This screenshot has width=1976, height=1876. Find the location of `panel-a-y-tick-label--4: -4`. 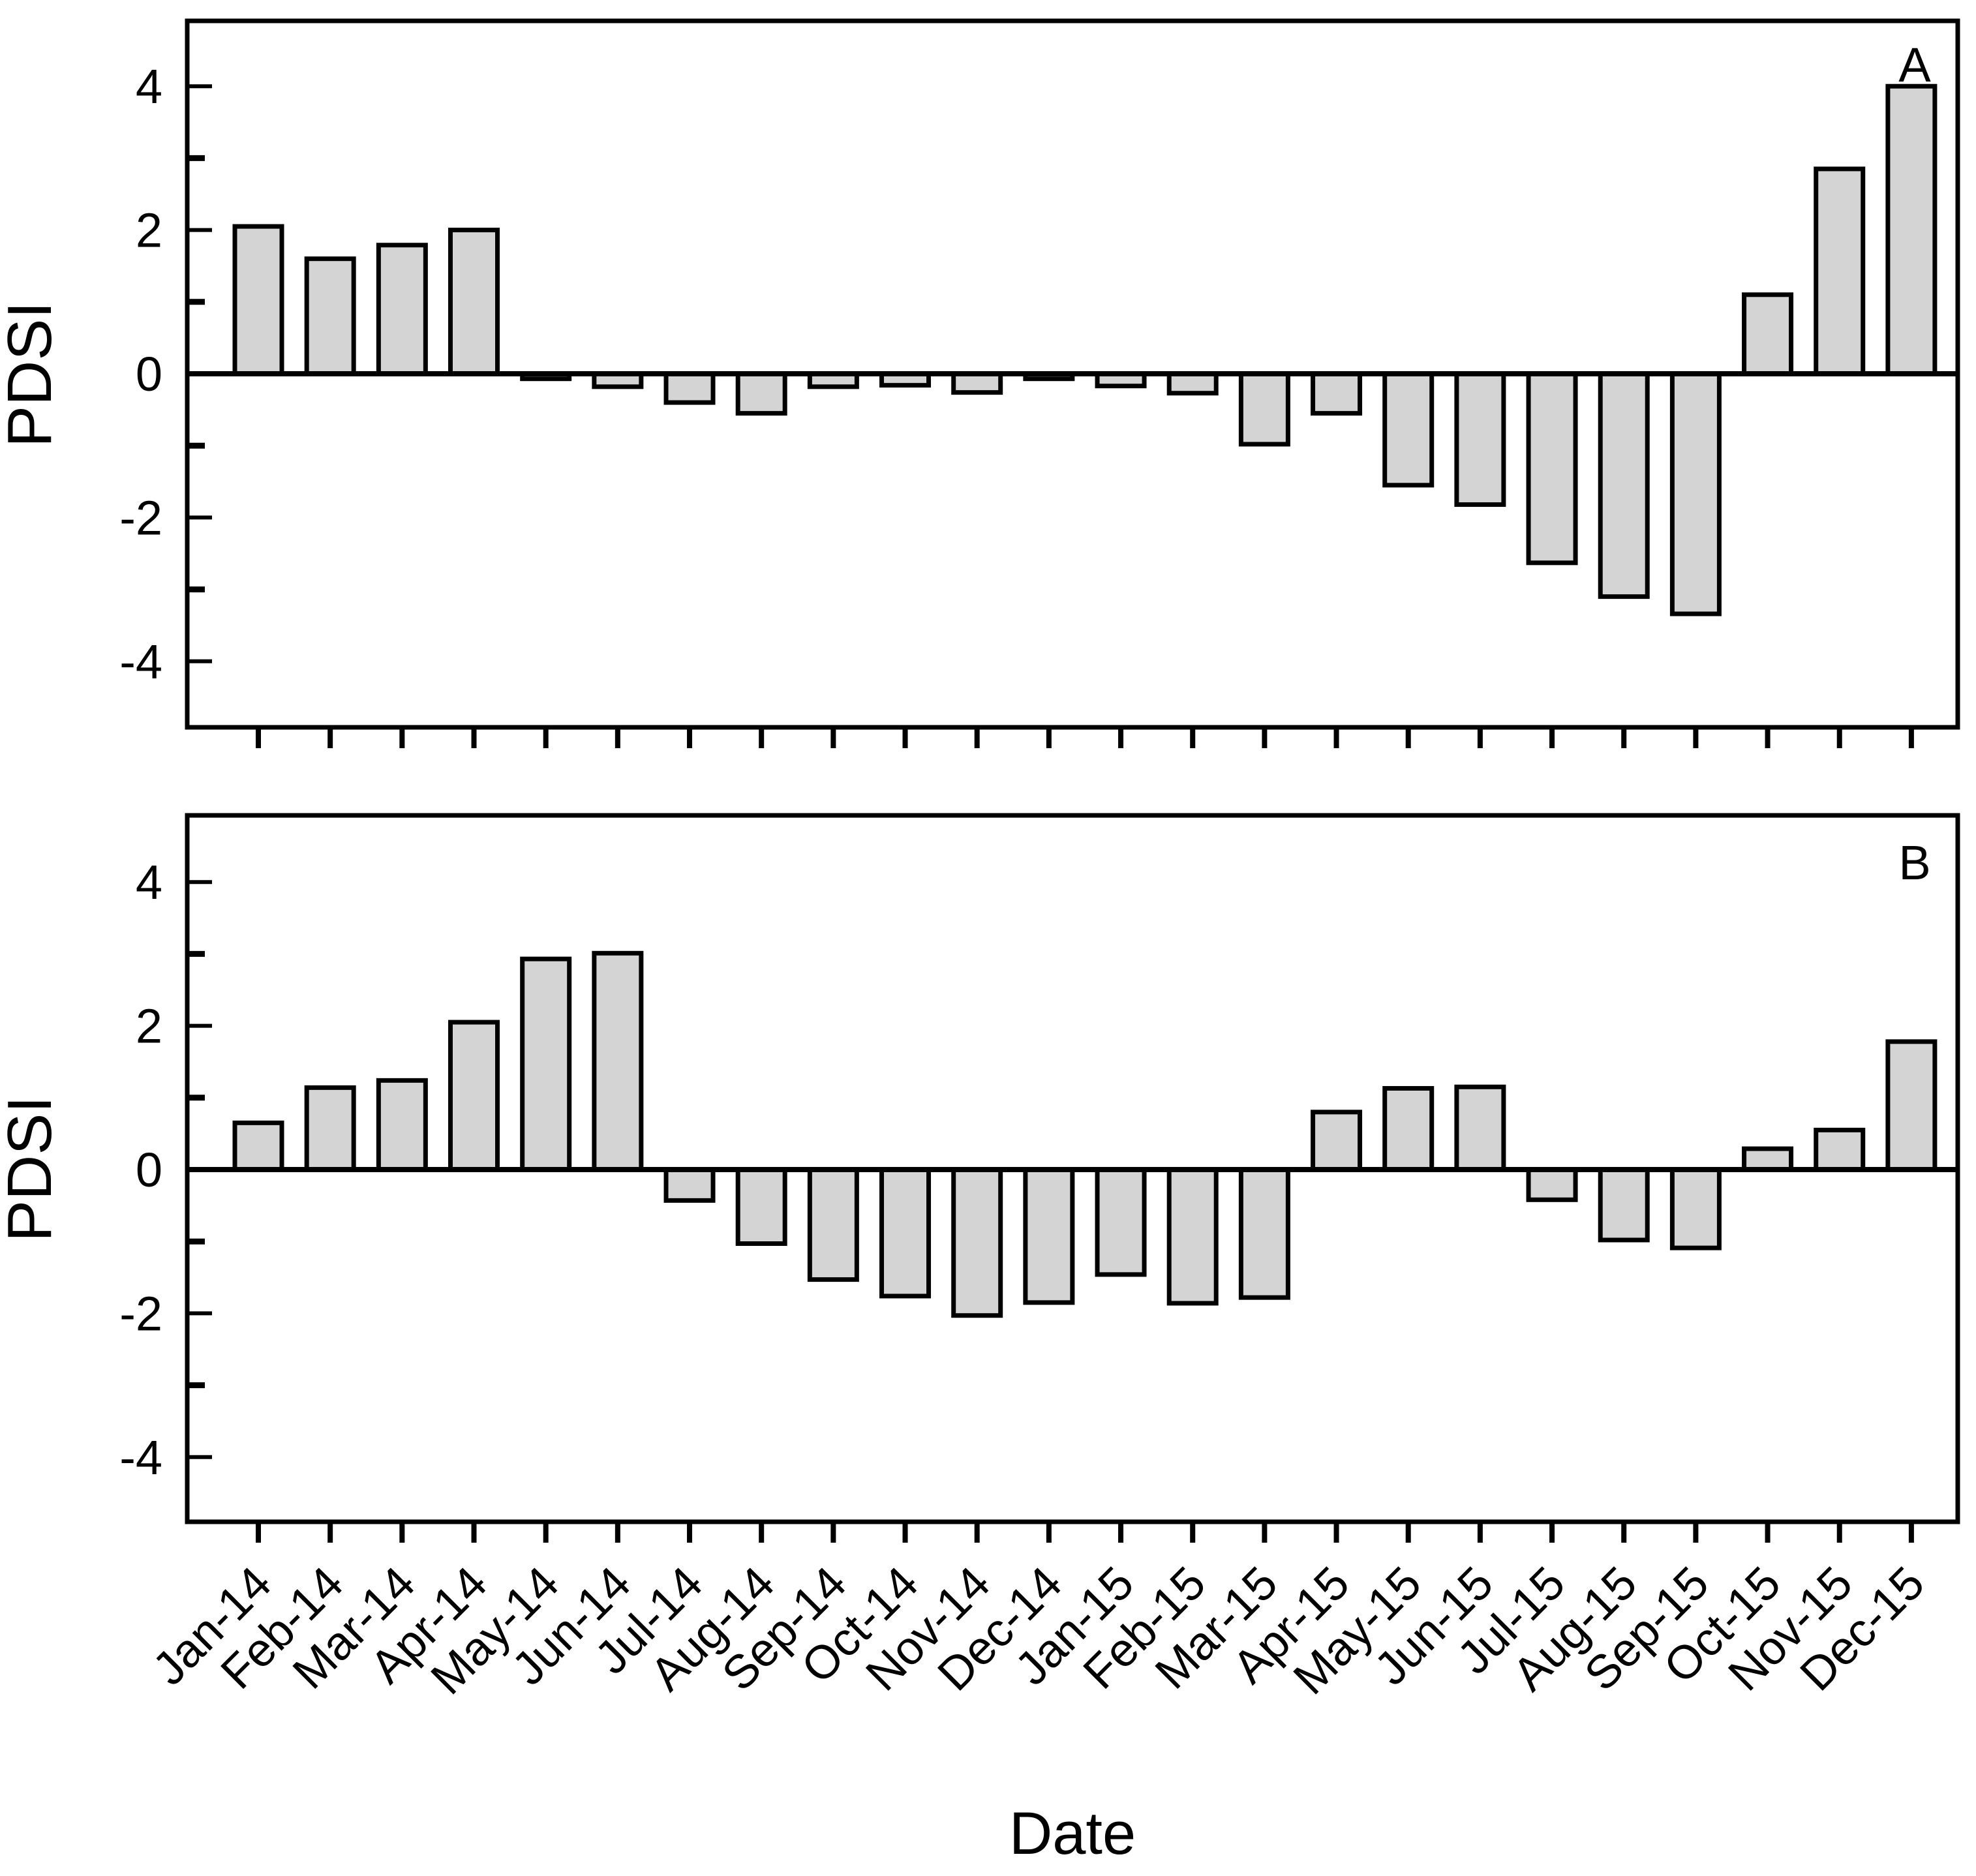

panel-a-y-tick-label--4: -4 is located at coordinates (140, 662).